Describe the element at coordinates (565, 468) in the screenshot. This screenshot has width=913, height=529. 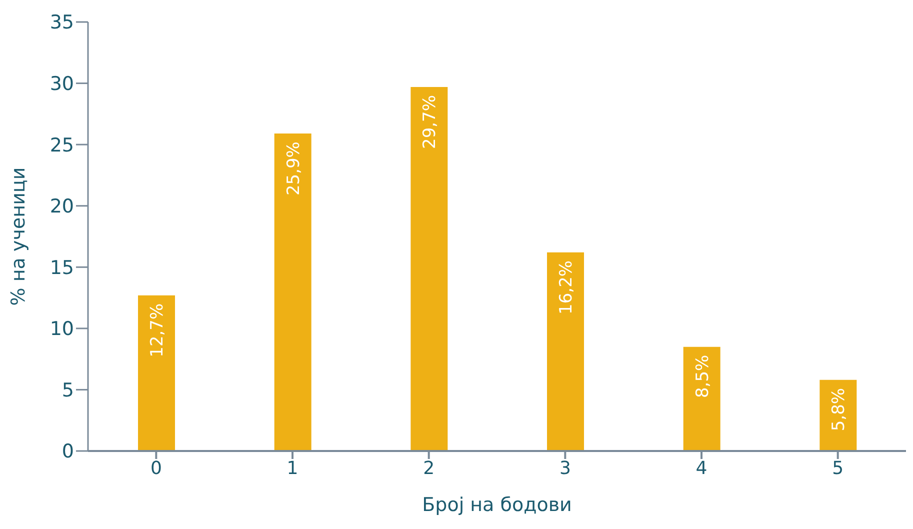
I see `x-tick-label: 3` at that location.